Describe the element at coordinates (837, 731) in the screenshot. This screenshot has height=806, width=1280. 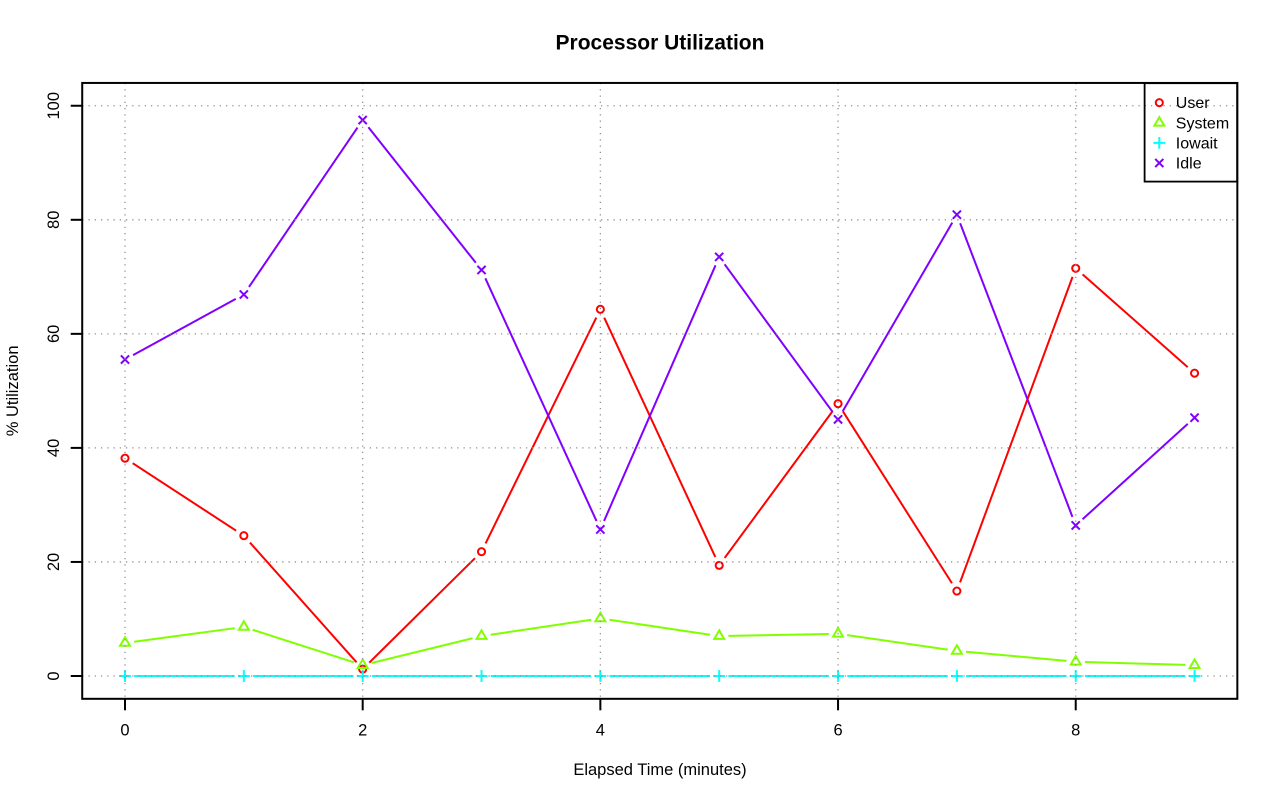
I see `svg-text: 6` at that location.